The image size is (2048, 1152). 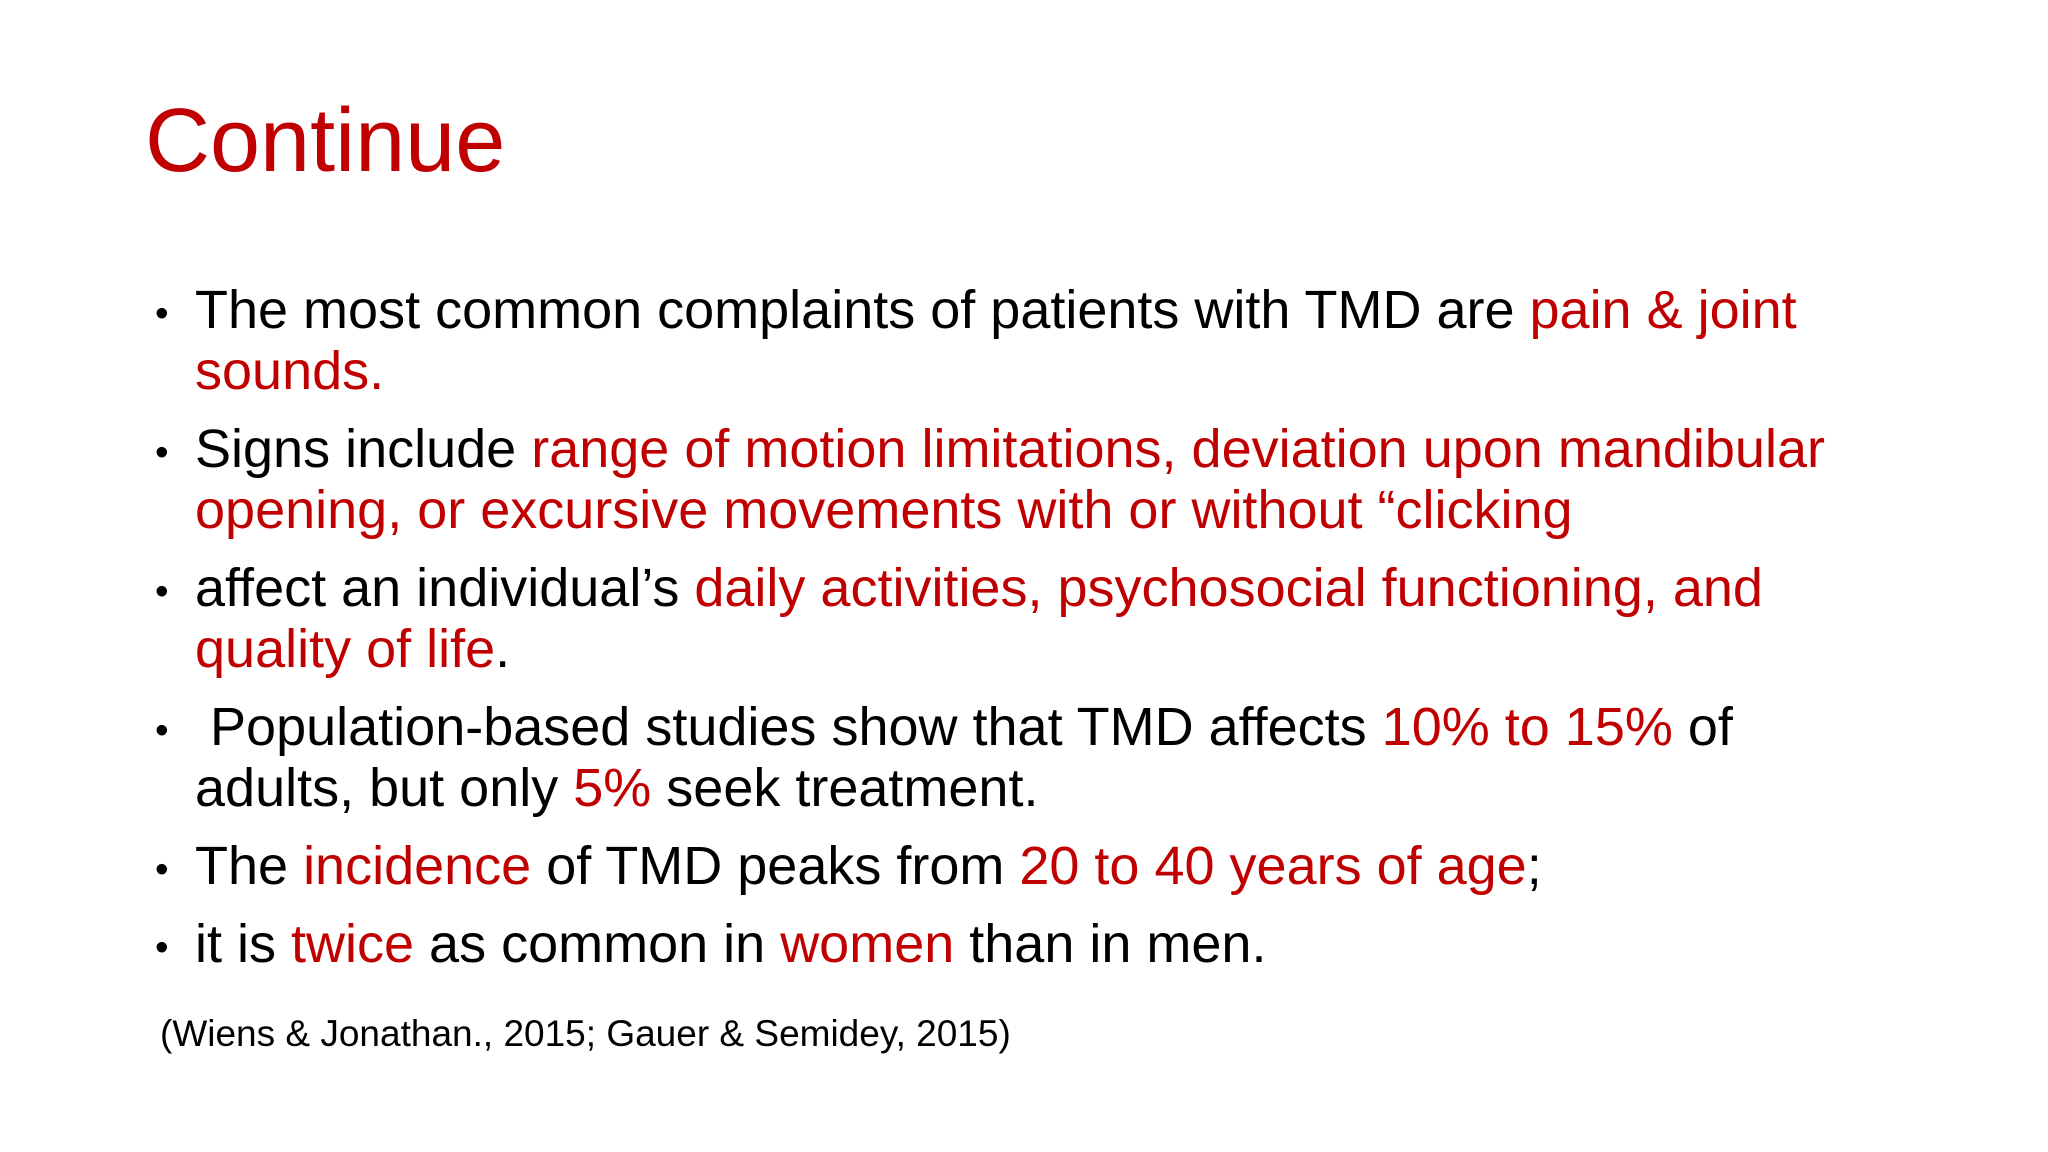 What do you see at coordinates (249, 866) in the screenshot?
I see `bullet-text-run: The` at bounding box center [249, 866].